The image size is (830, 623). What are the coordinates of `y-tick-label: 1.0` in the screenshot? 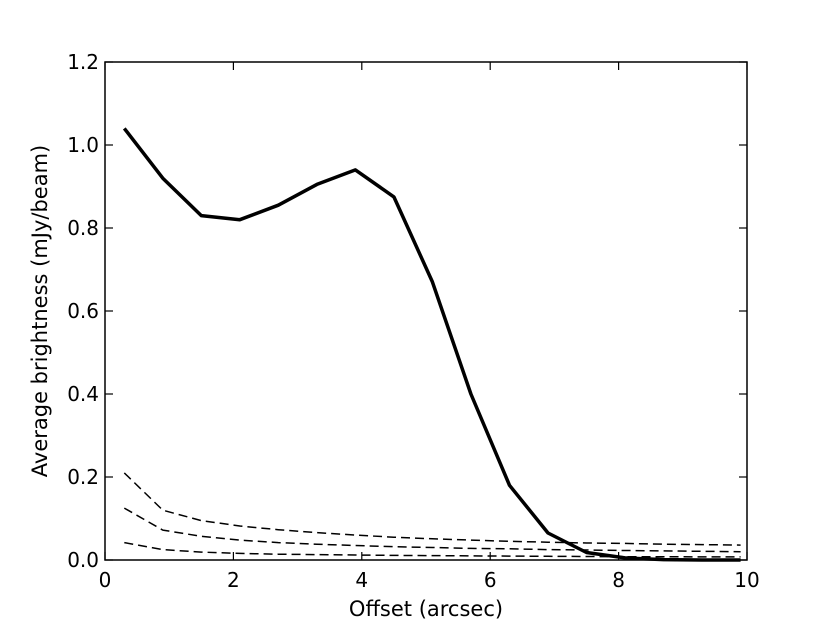 It's located at (83, 145).